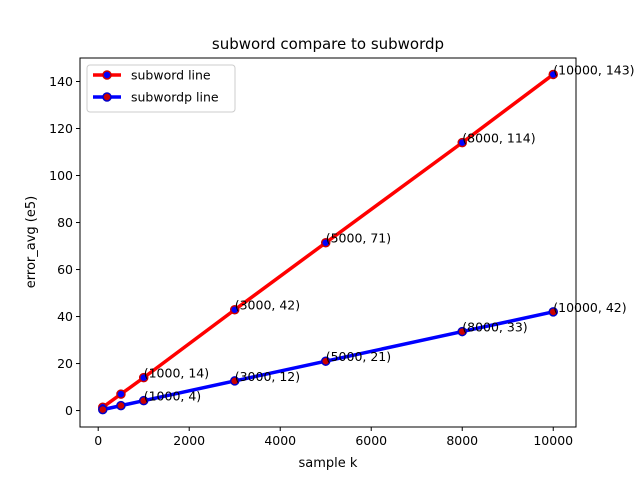 Image resolution: width=640 pixels, height=480 pixels. What do you see at coordinates (69, 410) in the screenshot?
I see `y-tick-label: 0` at bounding box center [69, 410].